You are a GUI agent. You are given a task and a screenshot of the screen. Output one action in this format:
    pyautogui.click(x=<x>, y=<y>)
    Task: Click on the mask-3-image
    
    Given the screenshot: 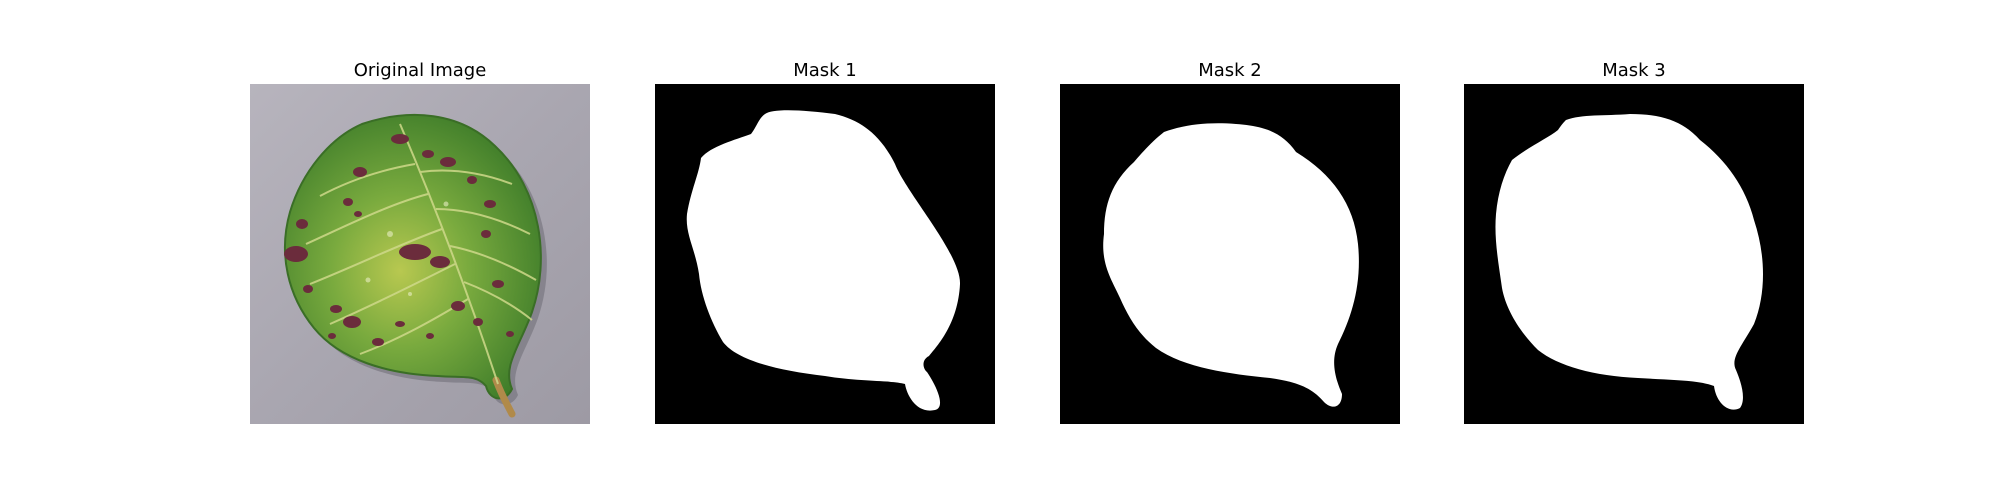 What is the action you would take?
    pyautogui.click(x=1634, y=254)
    